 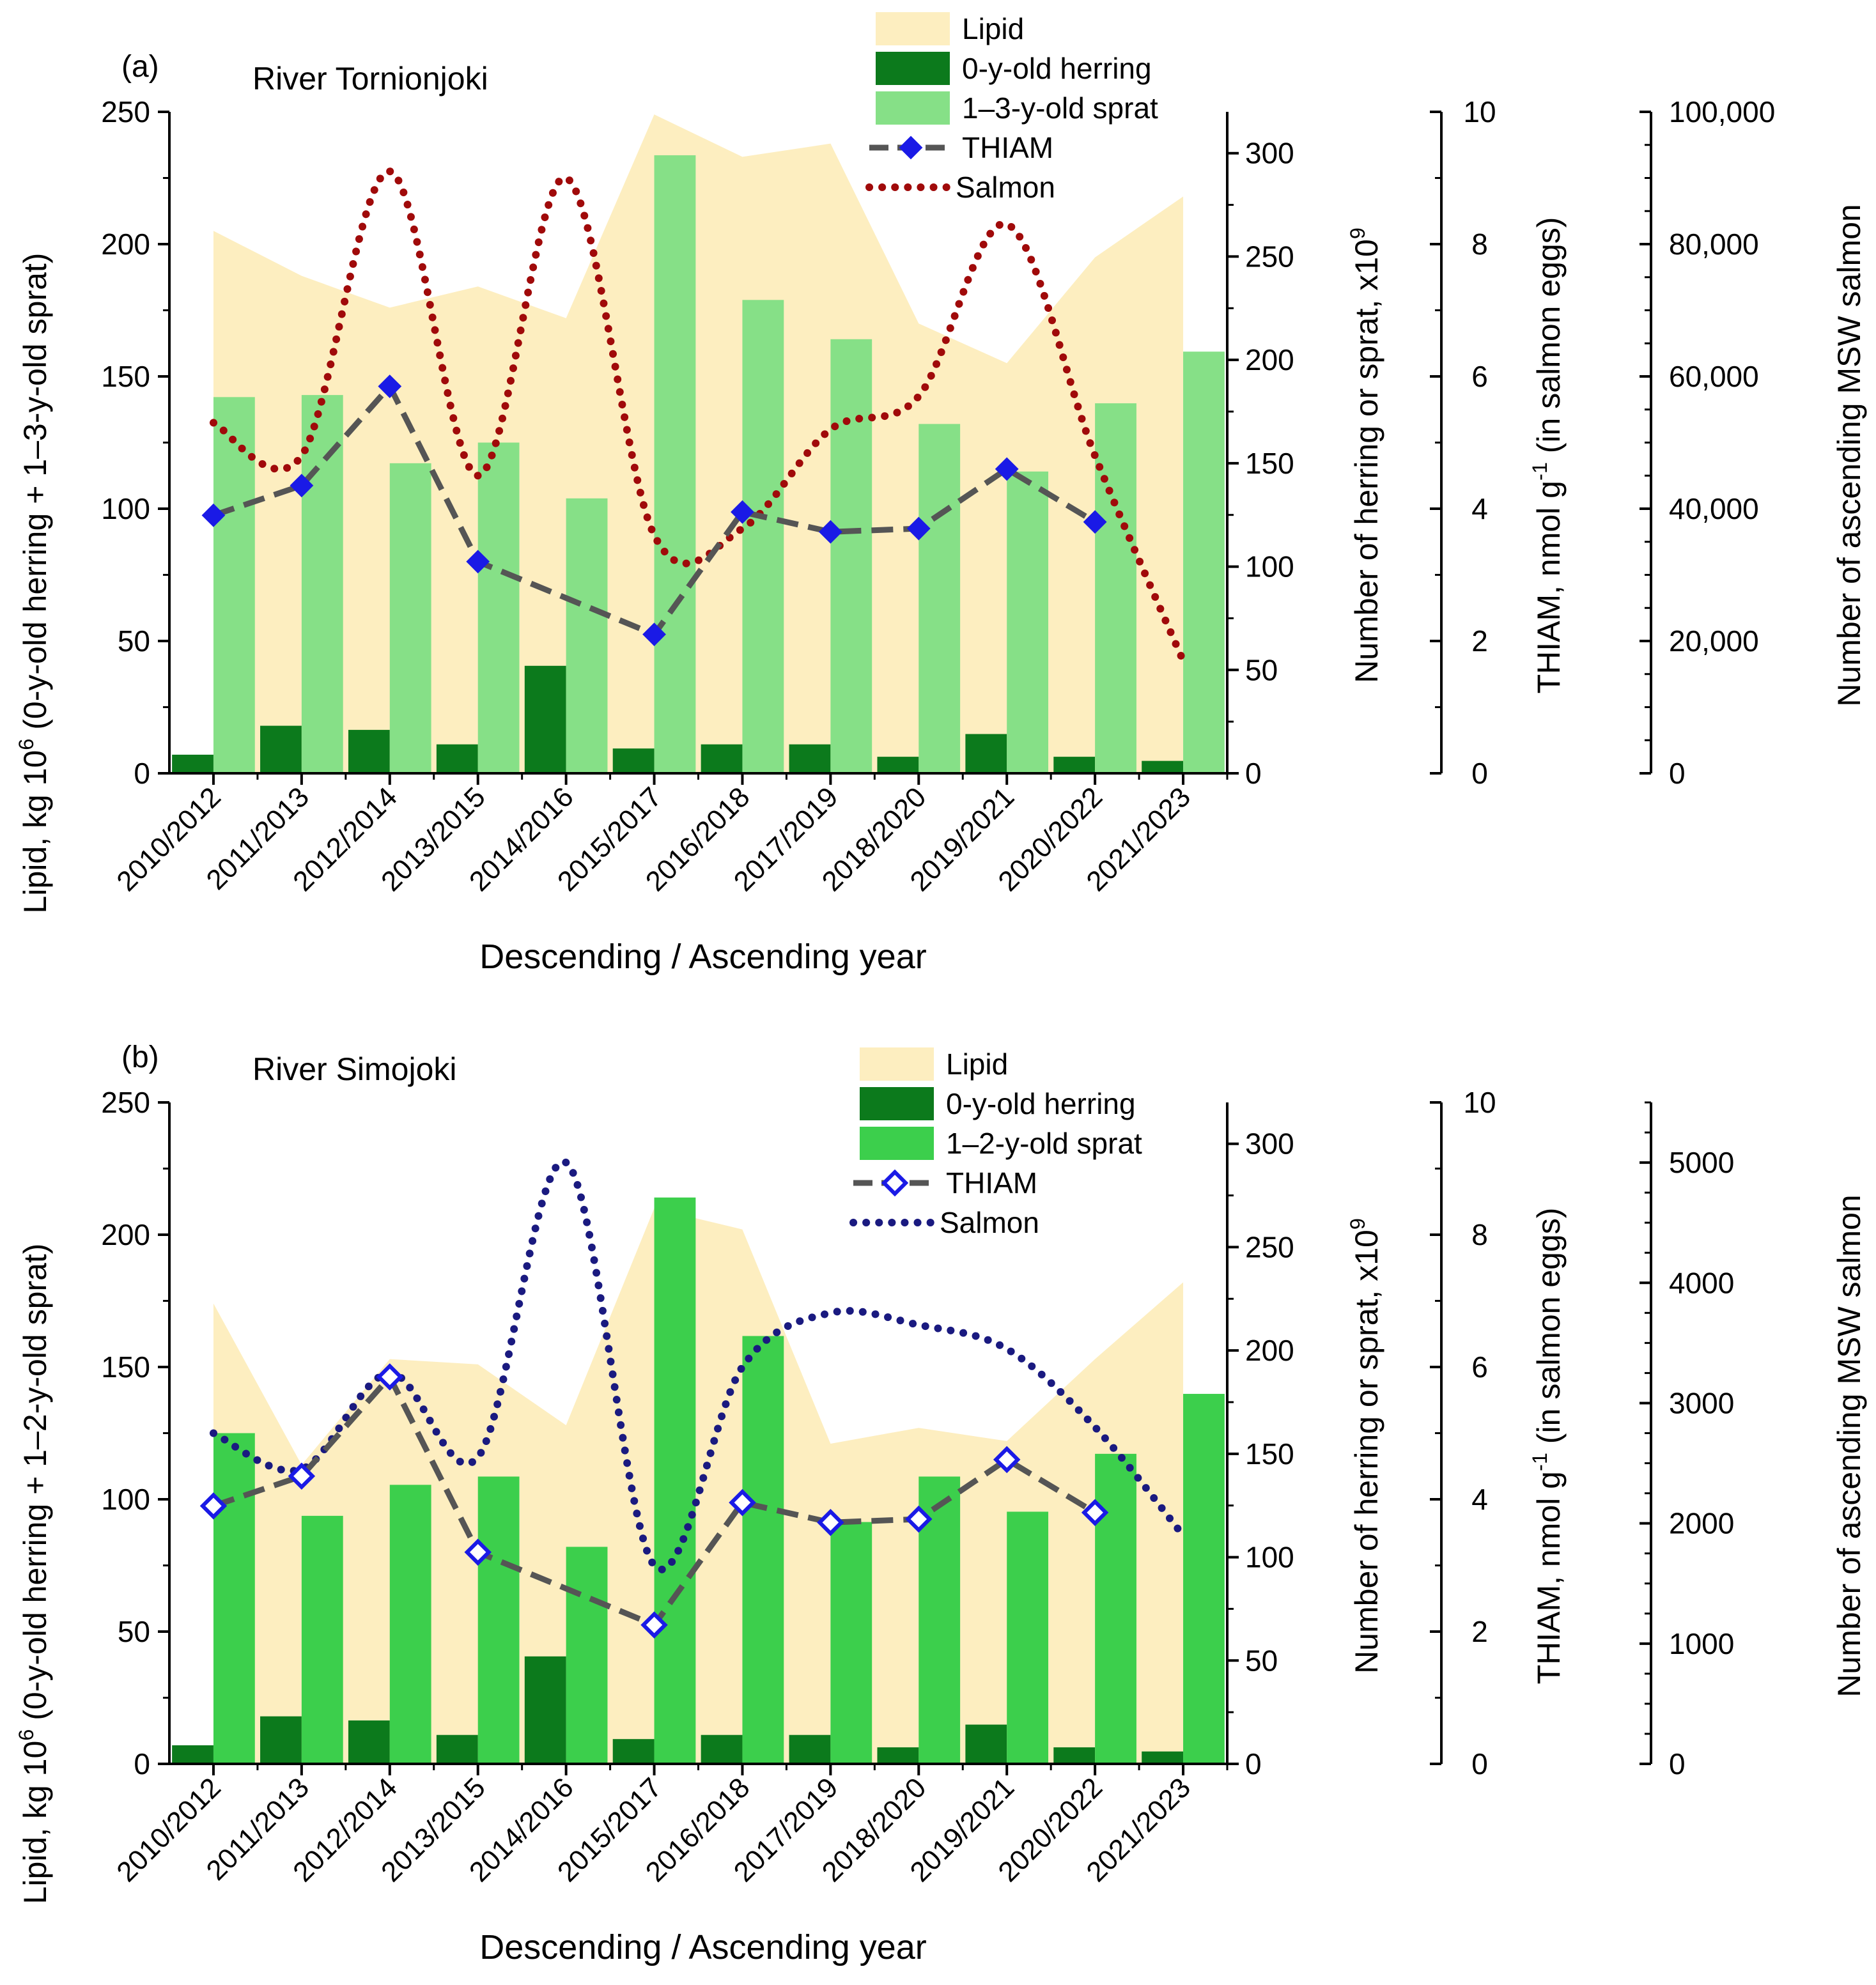 I want to click on right3-tick-label: 5000, so click(x=1701, y=1162).